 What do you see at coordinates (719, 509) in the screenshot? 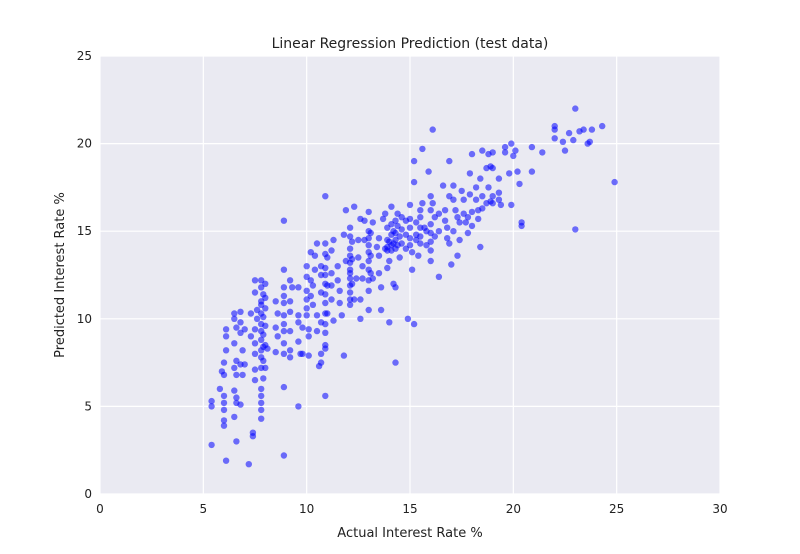
I see `x-tick-label: 30` at bounding box center [719, 509].